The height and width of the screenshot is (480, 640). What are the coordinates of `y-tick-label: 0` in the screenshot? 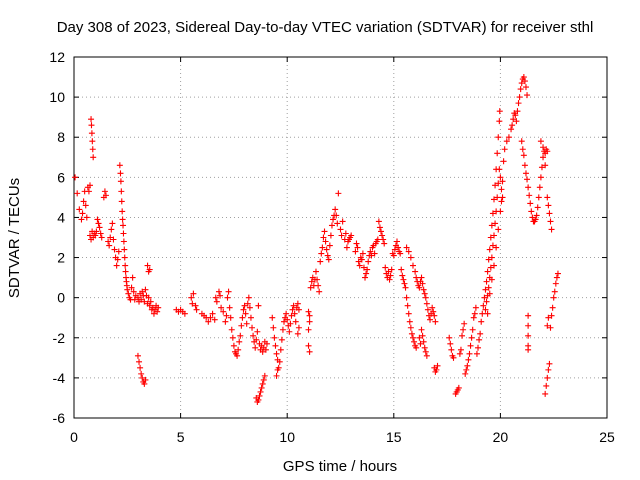 It's located at (61, 298).